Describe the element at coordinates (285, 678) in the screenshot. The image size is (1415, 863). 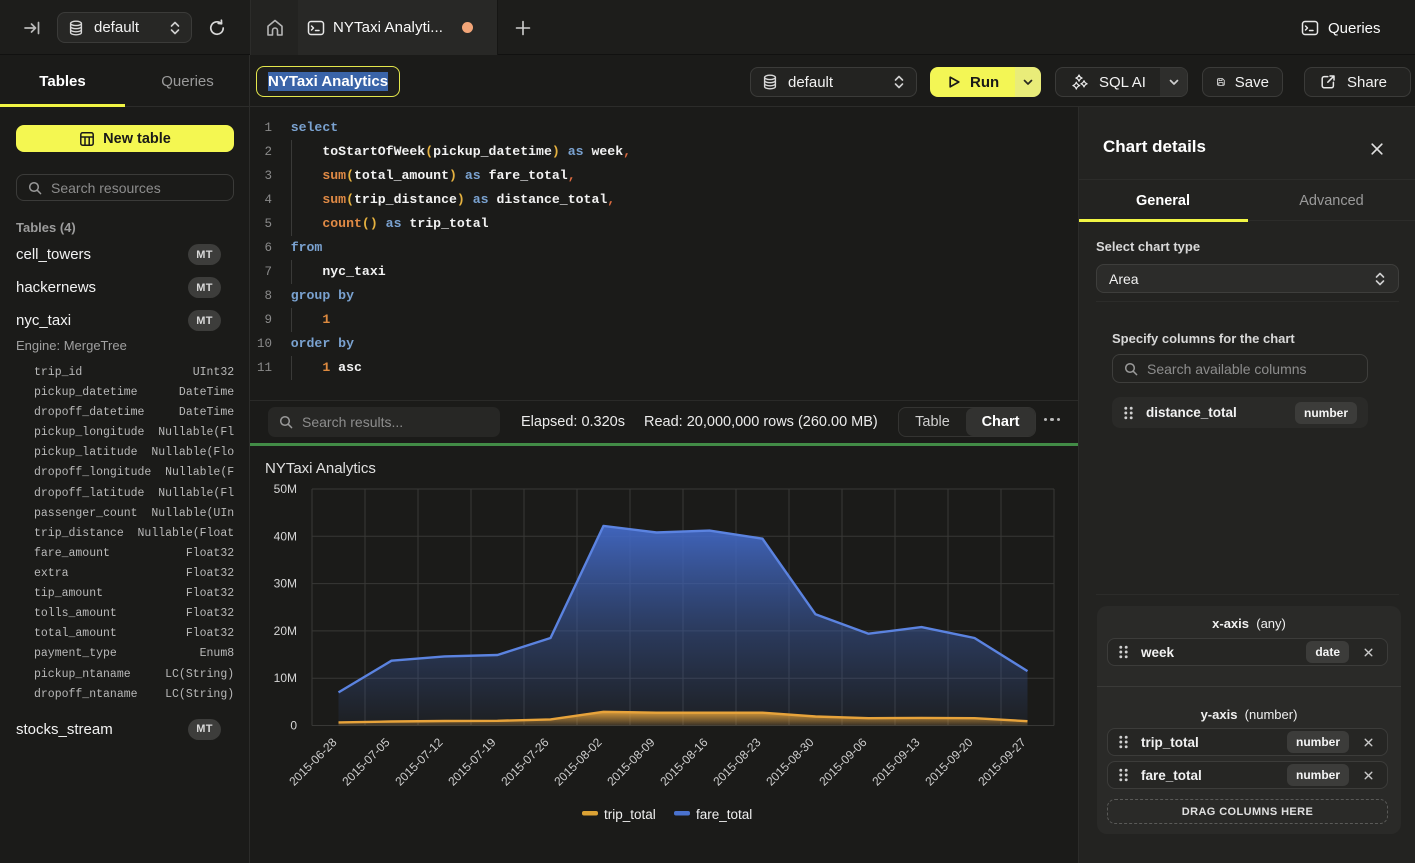
I see `svg-text: 10M` at that location.